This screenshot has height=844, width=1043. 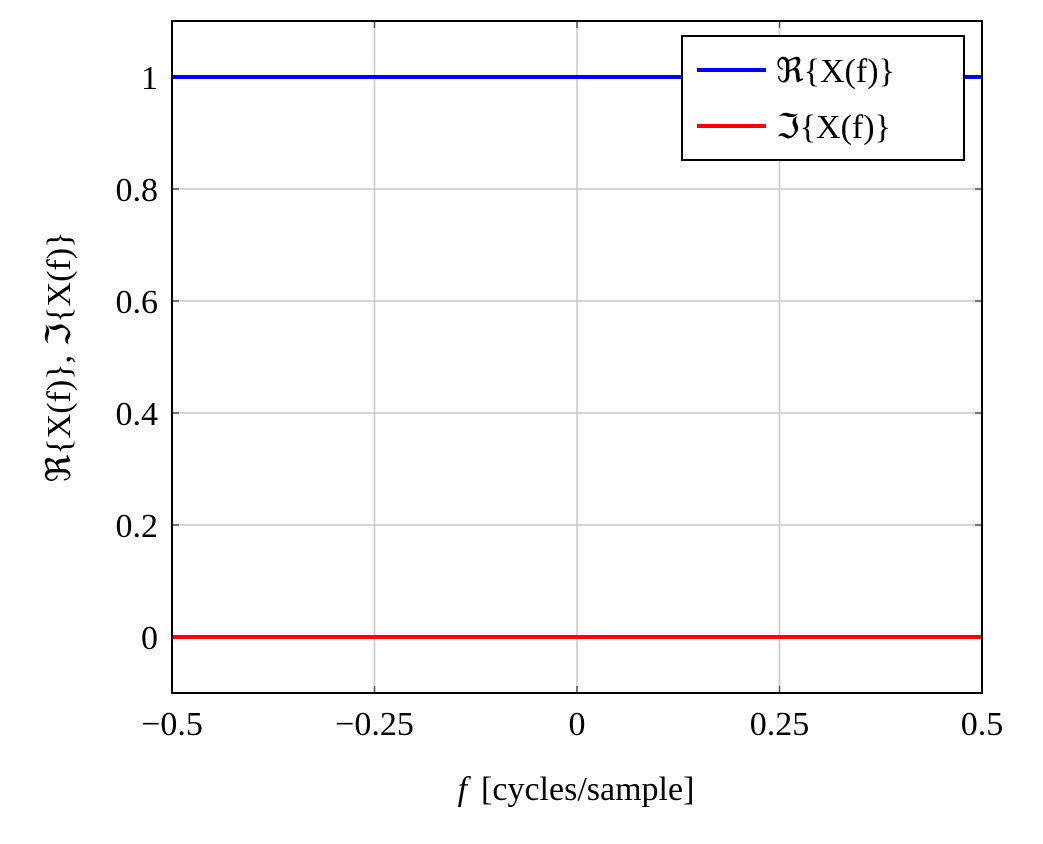 I want to click on legend-label-real: ℜ{X(f)}, so click(x=835, y=71).